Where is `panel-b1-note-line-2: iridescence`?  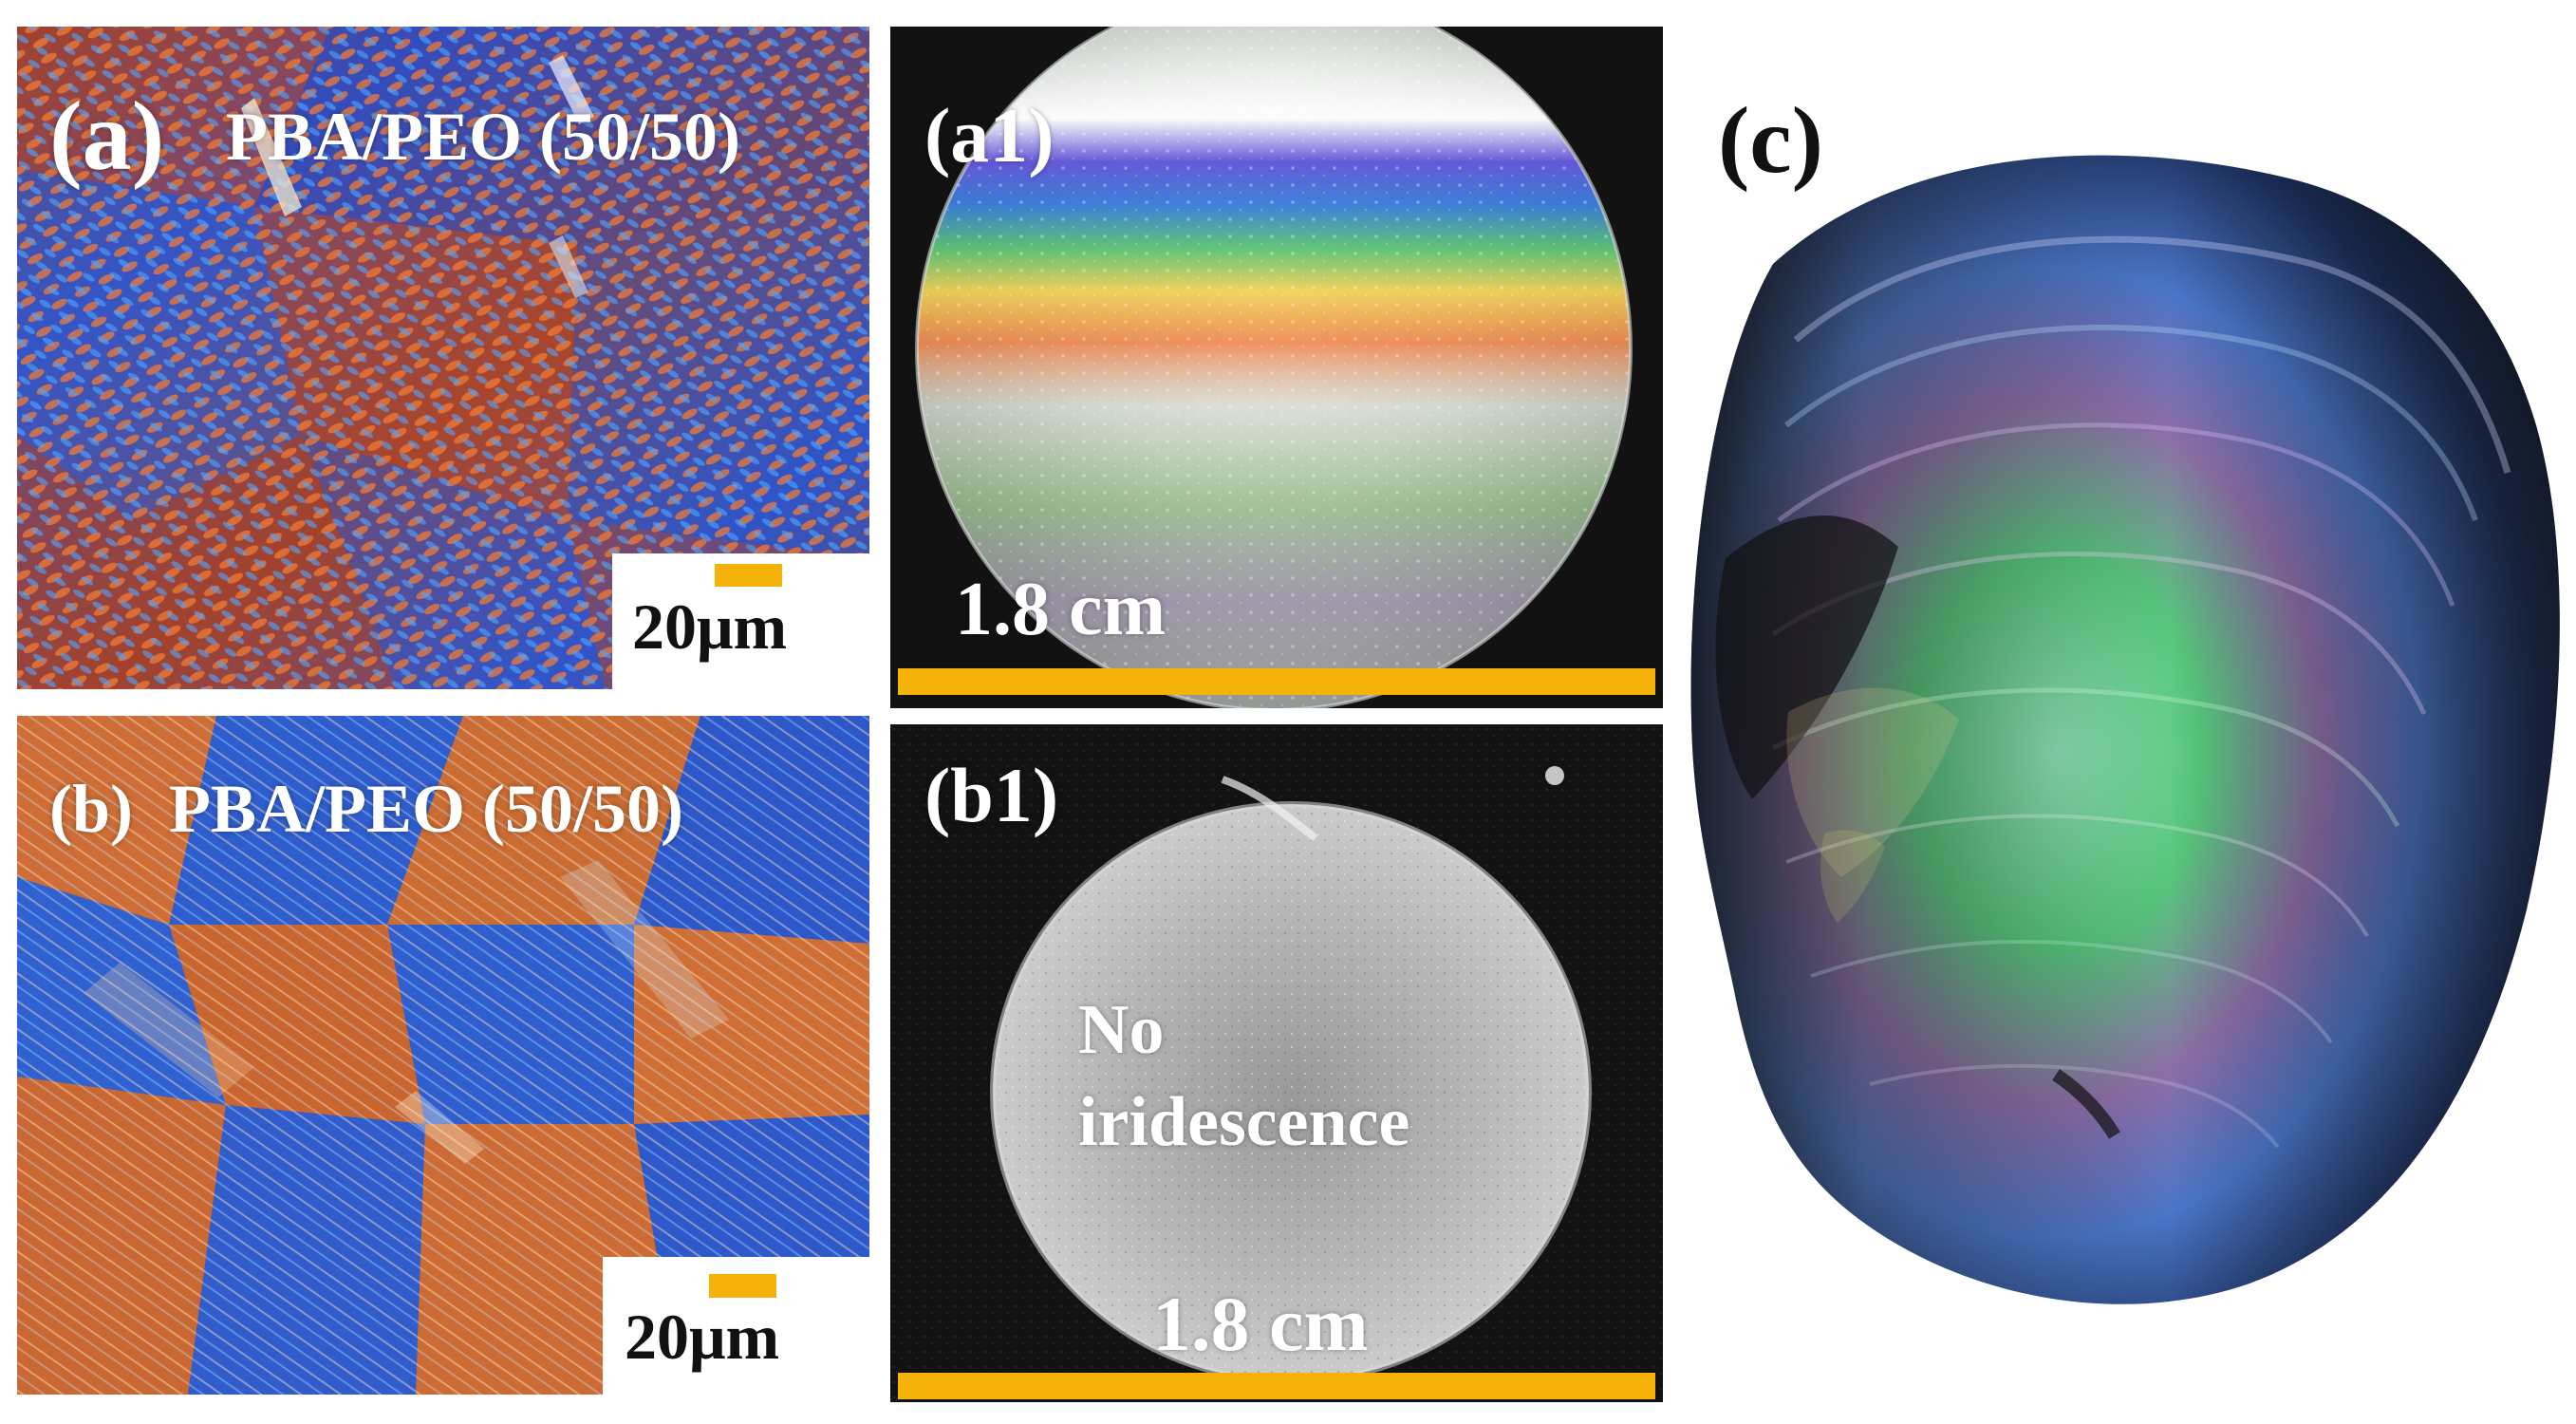 panel-b1-note-line-2: iridescence is located at coordinates (1244, 1122).